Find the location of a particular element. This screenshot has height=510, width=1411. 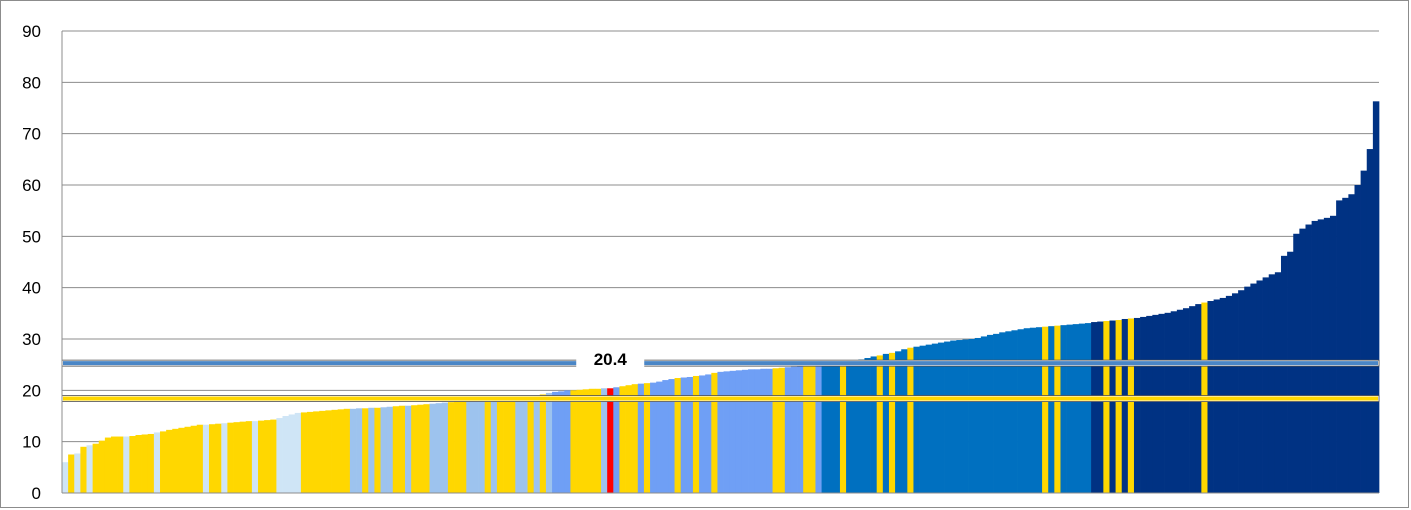

y-tick-label: 30 is located at coordinates (31, 339).